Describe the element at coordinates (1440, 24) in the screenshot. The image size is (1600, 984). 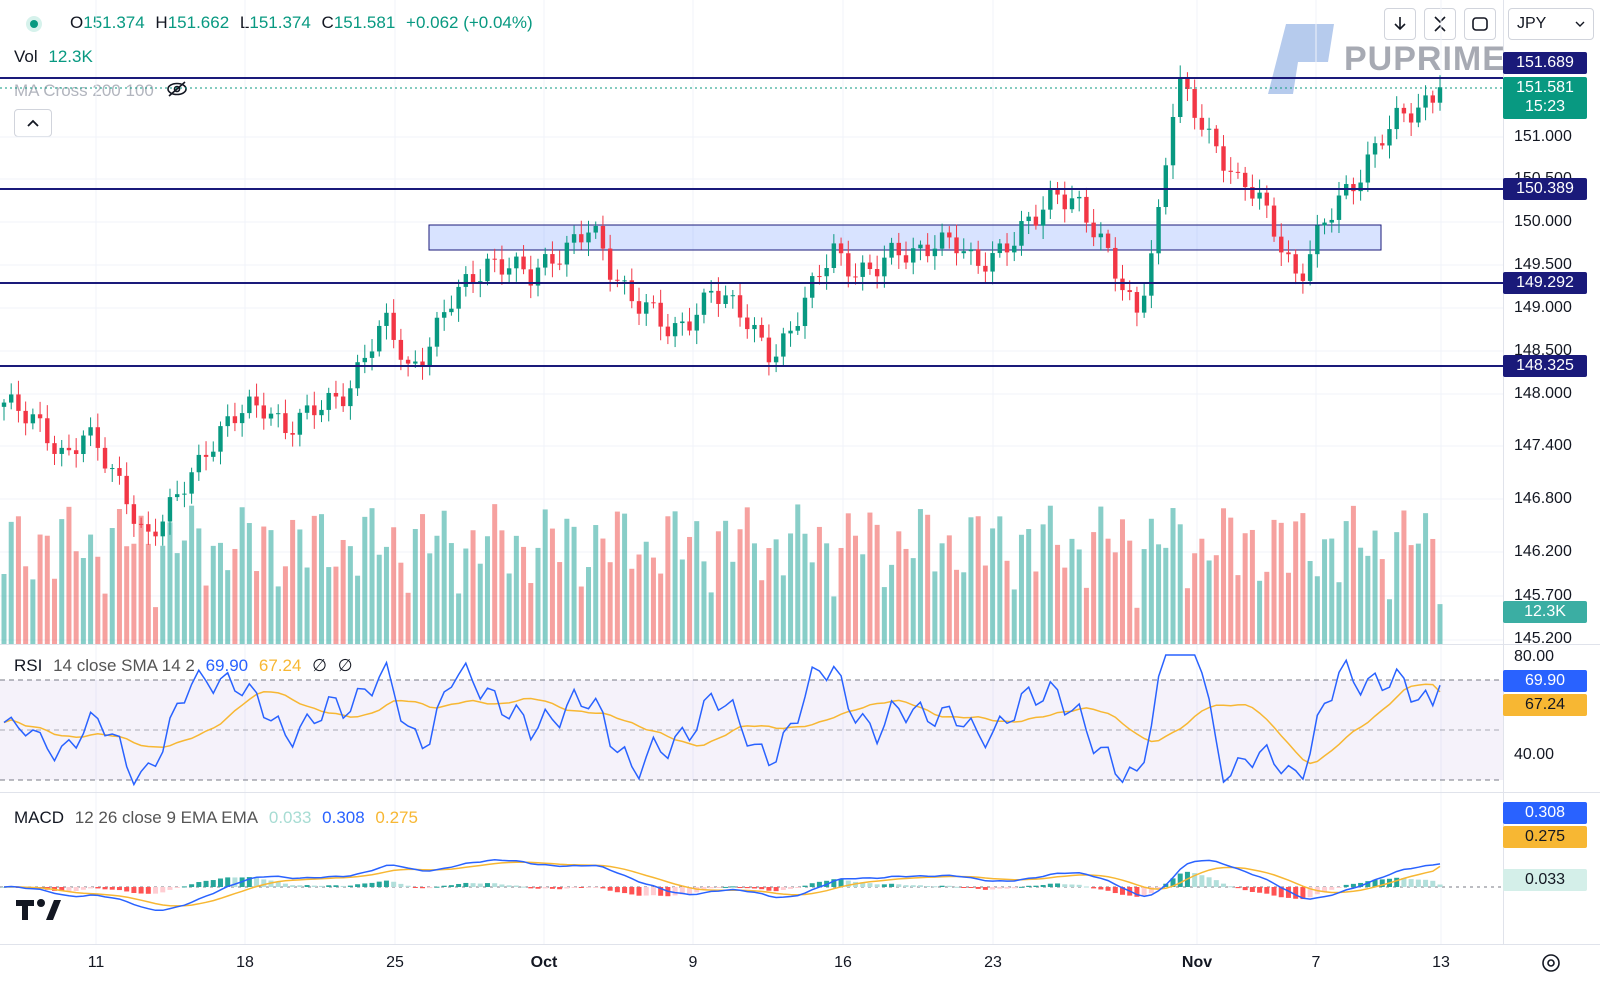
I see `collapse-arrows-button` at that location.